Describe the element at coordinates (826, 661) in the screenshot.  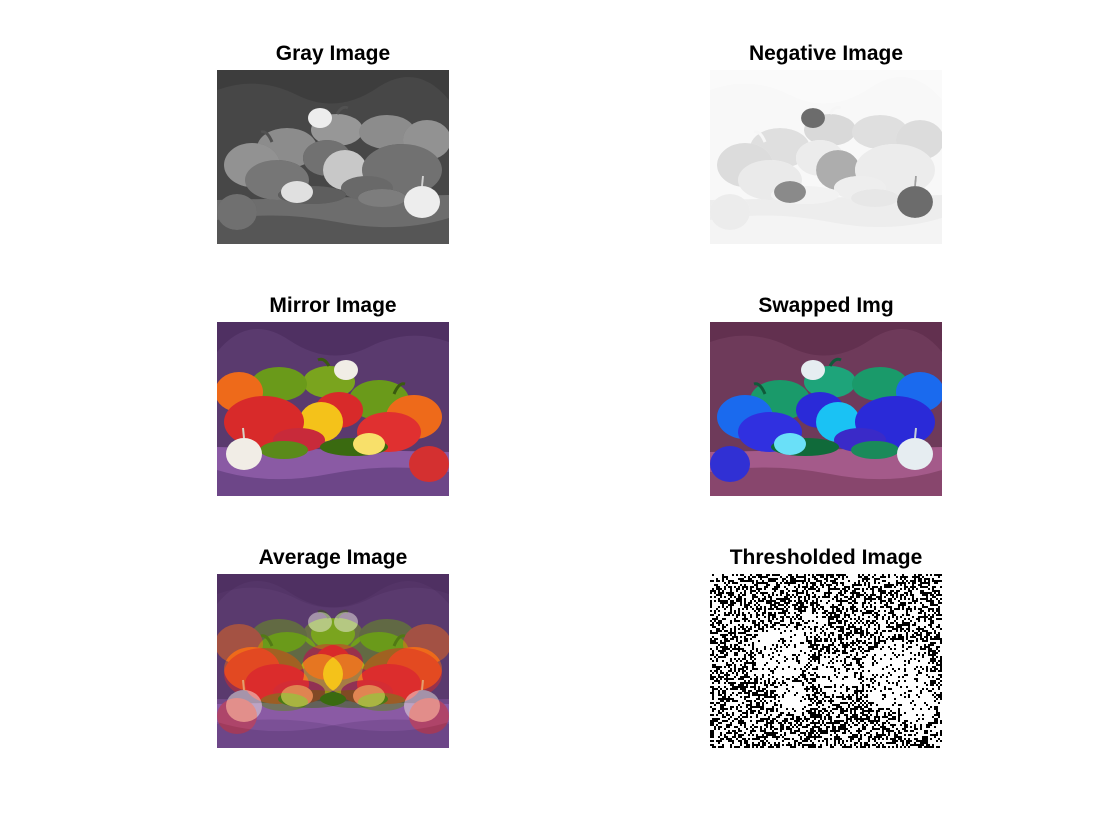
I see `thresholded-image` at that location.